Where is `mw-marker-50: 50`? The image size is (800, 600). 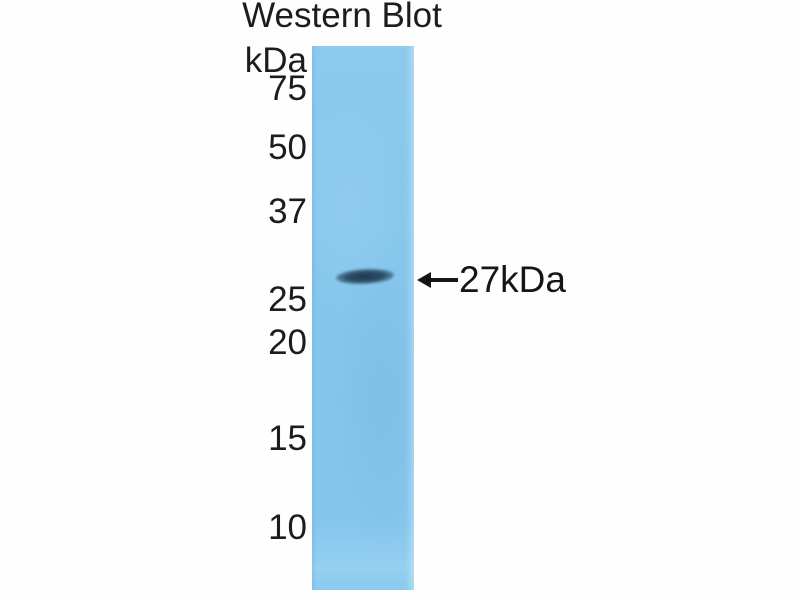
mw-marker-50: 50 is located at coordinates (287, 147).